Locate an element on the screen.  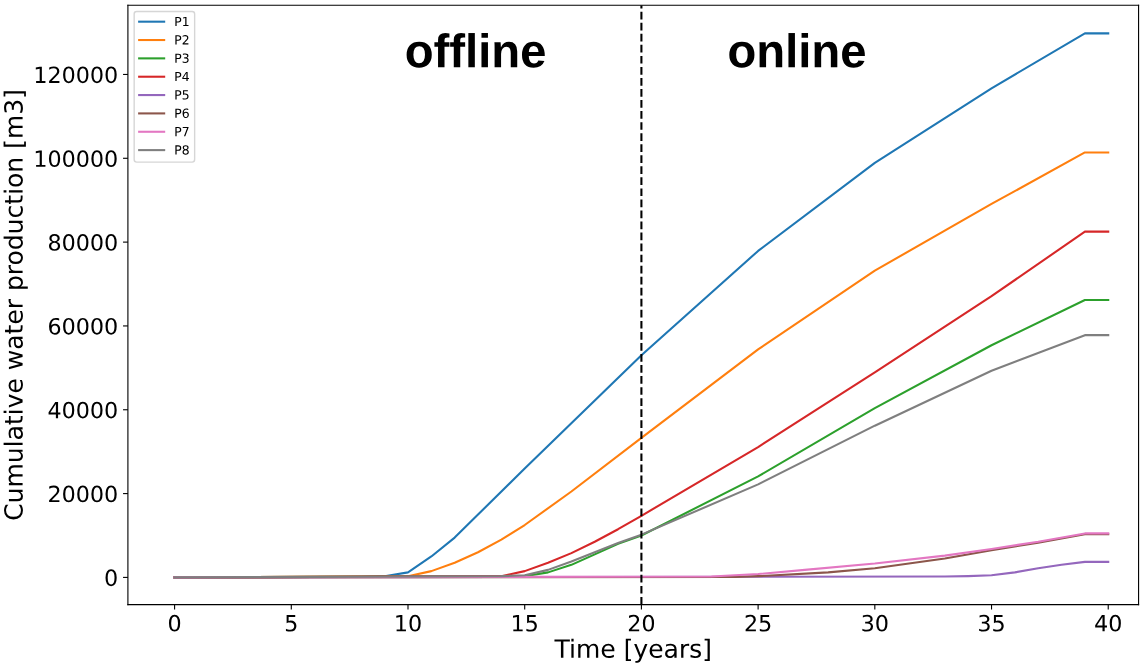
legend-label: P6 is located at coordinates (182, 113).